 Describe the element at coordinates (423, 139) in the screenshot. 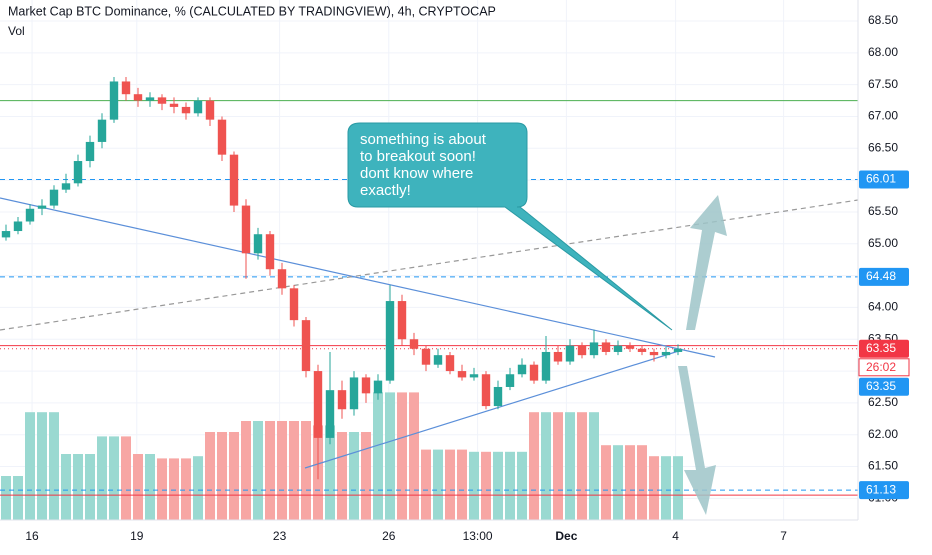

I see `annotation-line: something is about` at that location.